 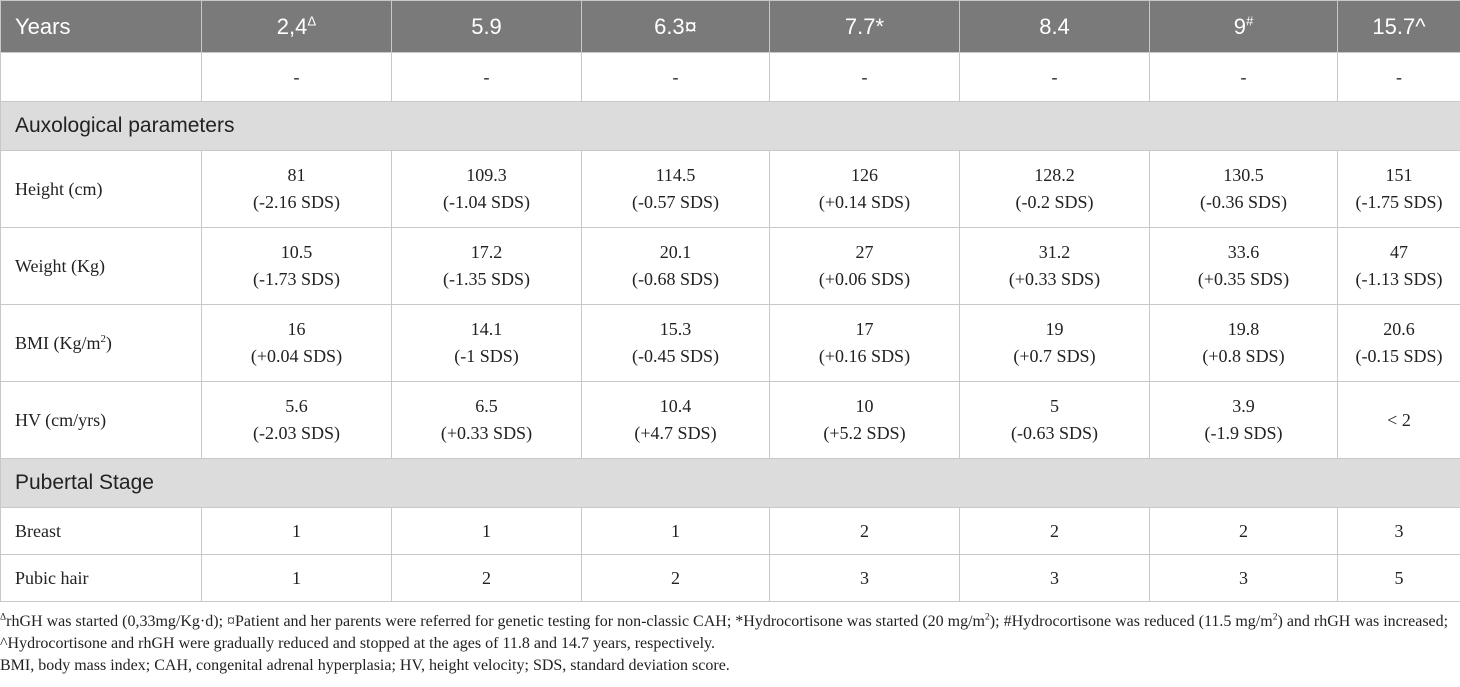 What do you see at coordinates (296, 266) in the screenshot?
I see `table-cell: 10.5 (-1.73 SDS)` at bounding box center [296, 266].